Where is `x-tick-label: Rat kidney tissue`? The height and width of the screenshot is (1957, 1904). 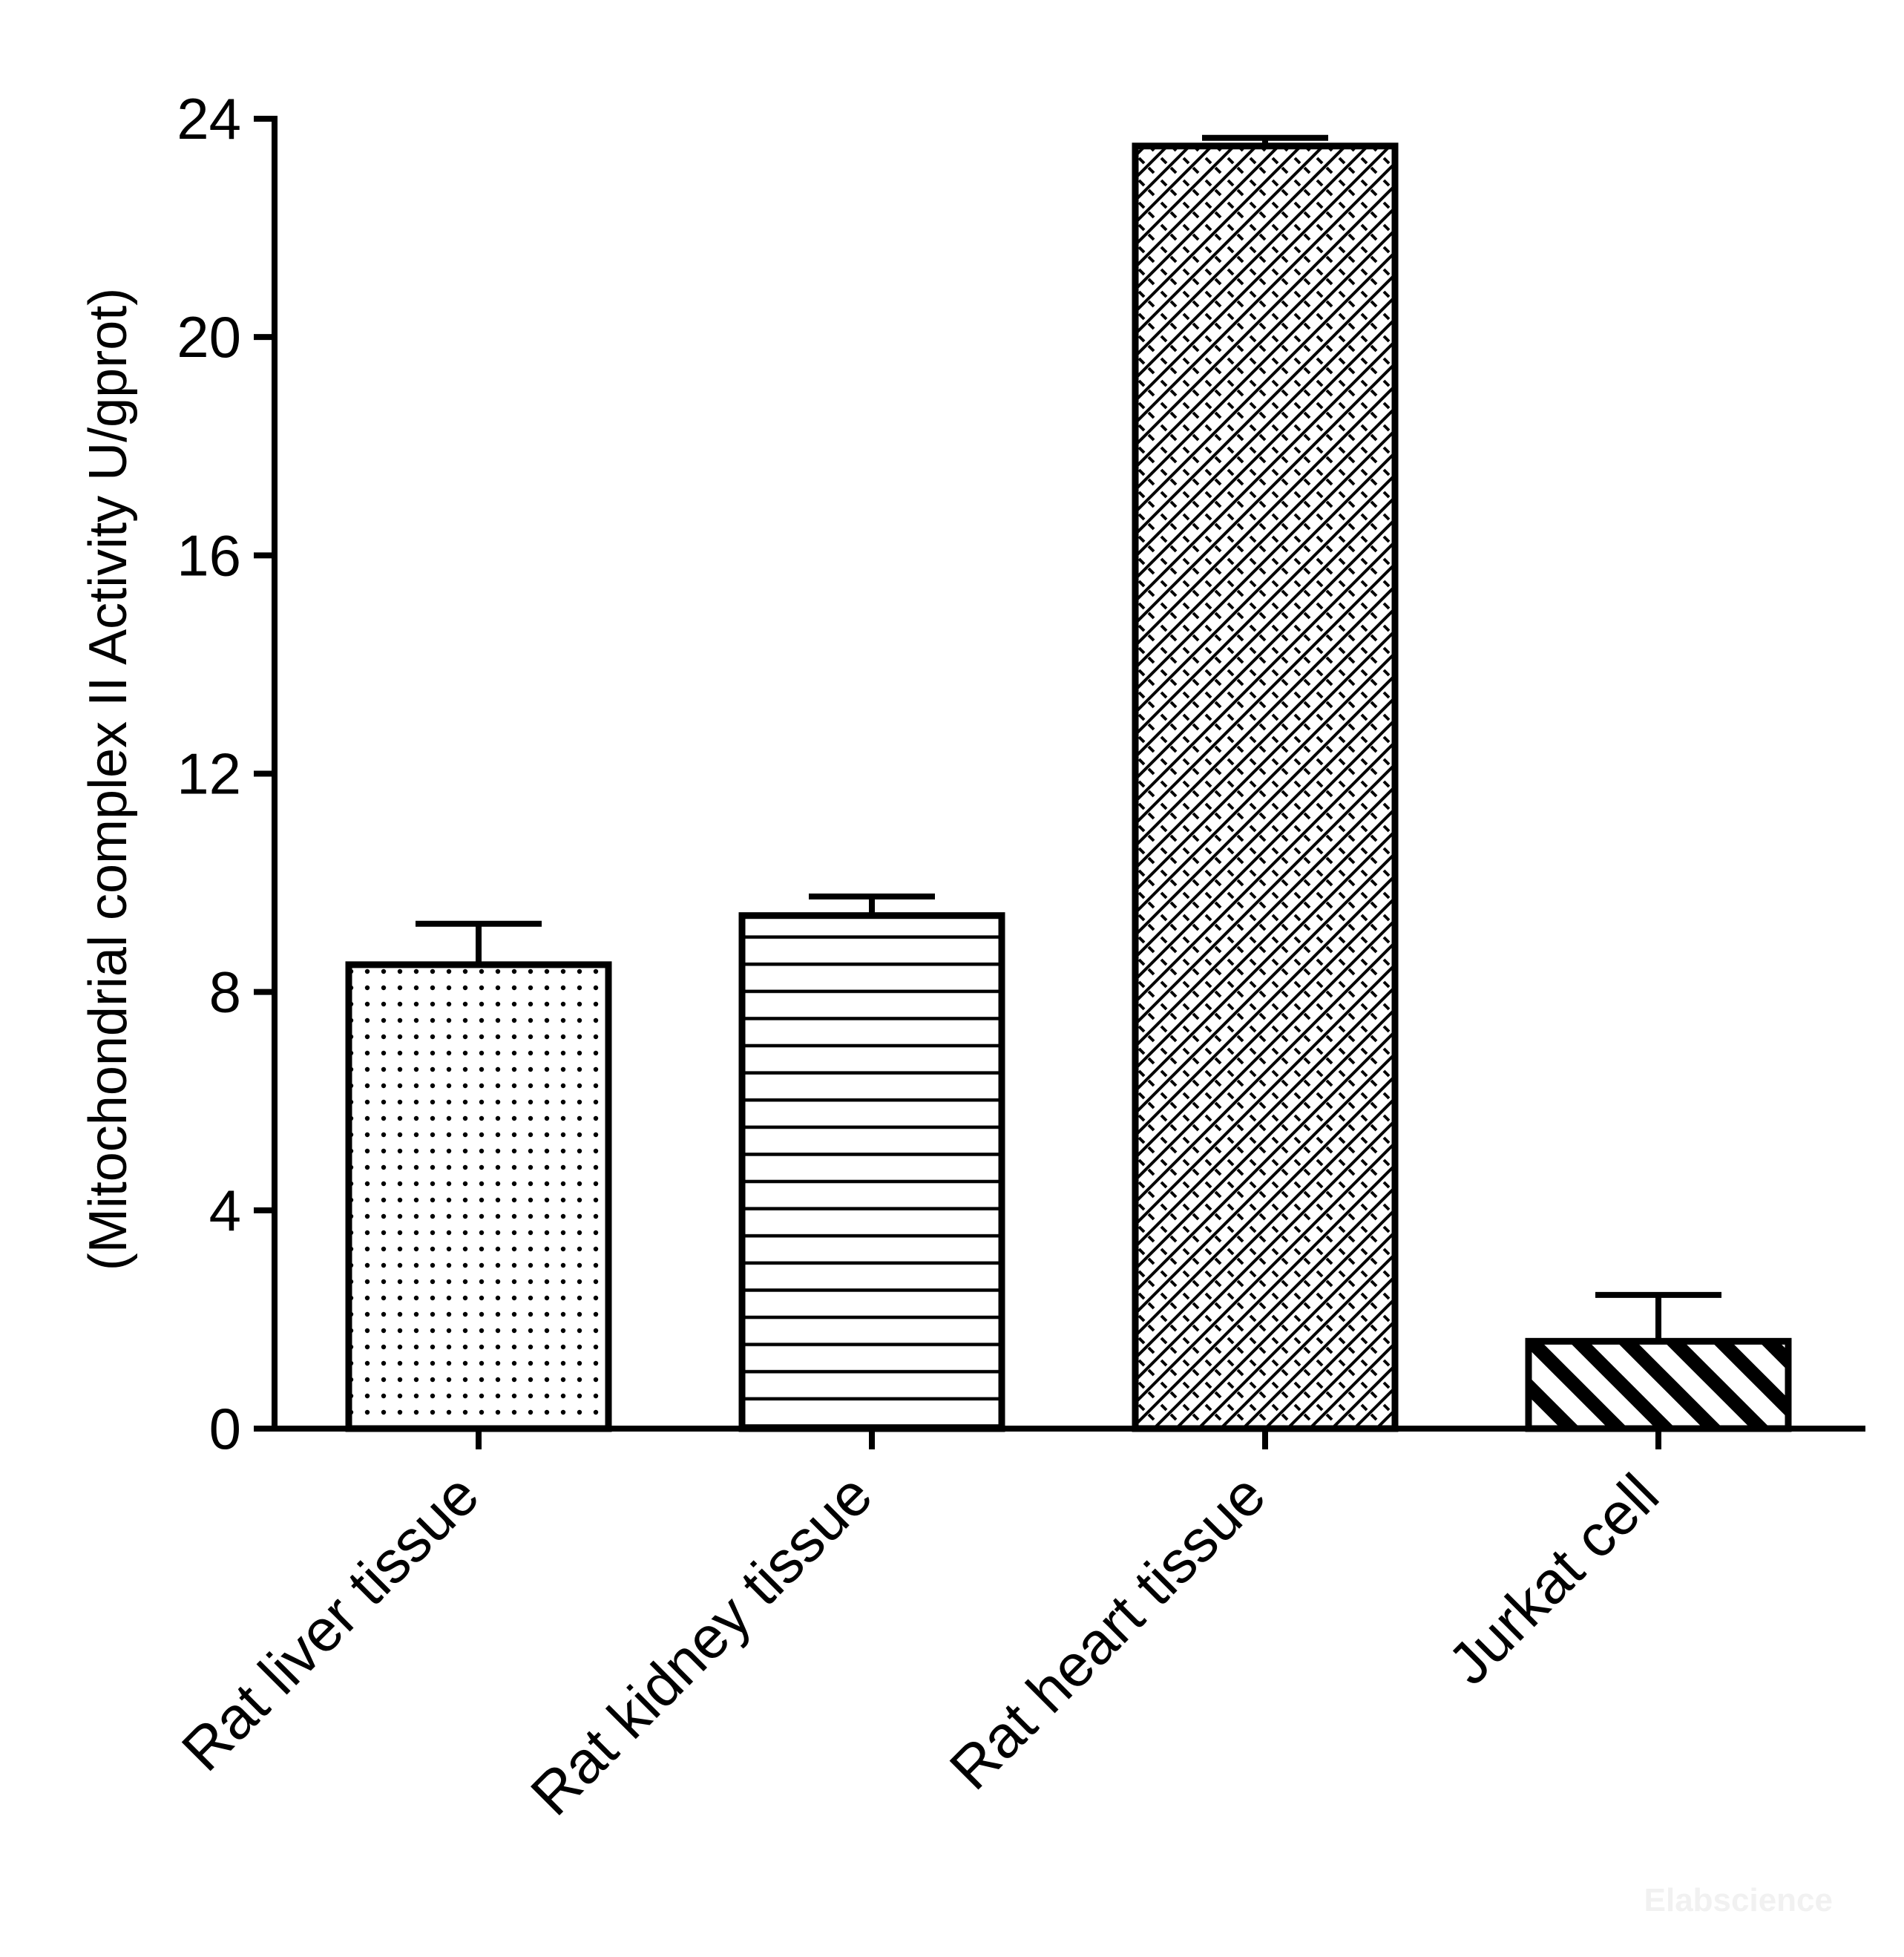 x-tick-label: Rat kidney tissue is located at coordinates (701, 1644).